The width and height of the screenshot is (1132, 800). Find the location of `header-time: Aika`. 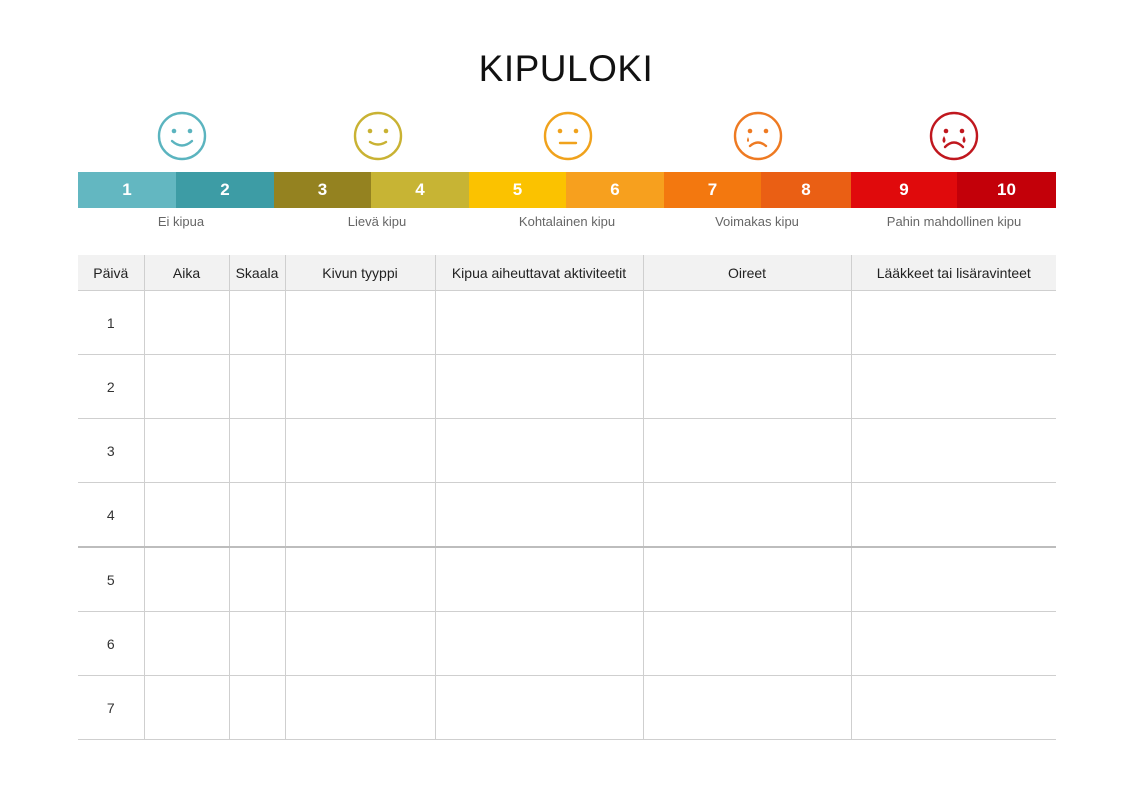

header-time: Aika is located at coordinates (186, 273).